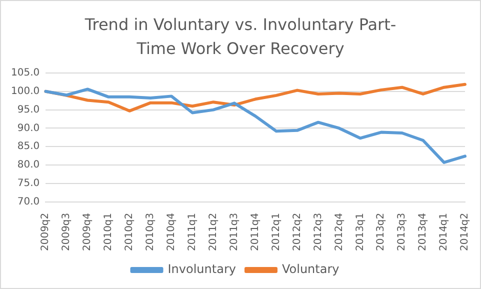 The height and width of the screenshot is (289, 481). What do you see at coordinates (130, 232) in the screenshot?
I see `x-tick-label: 2010q2` at bounding box center [130, 232].